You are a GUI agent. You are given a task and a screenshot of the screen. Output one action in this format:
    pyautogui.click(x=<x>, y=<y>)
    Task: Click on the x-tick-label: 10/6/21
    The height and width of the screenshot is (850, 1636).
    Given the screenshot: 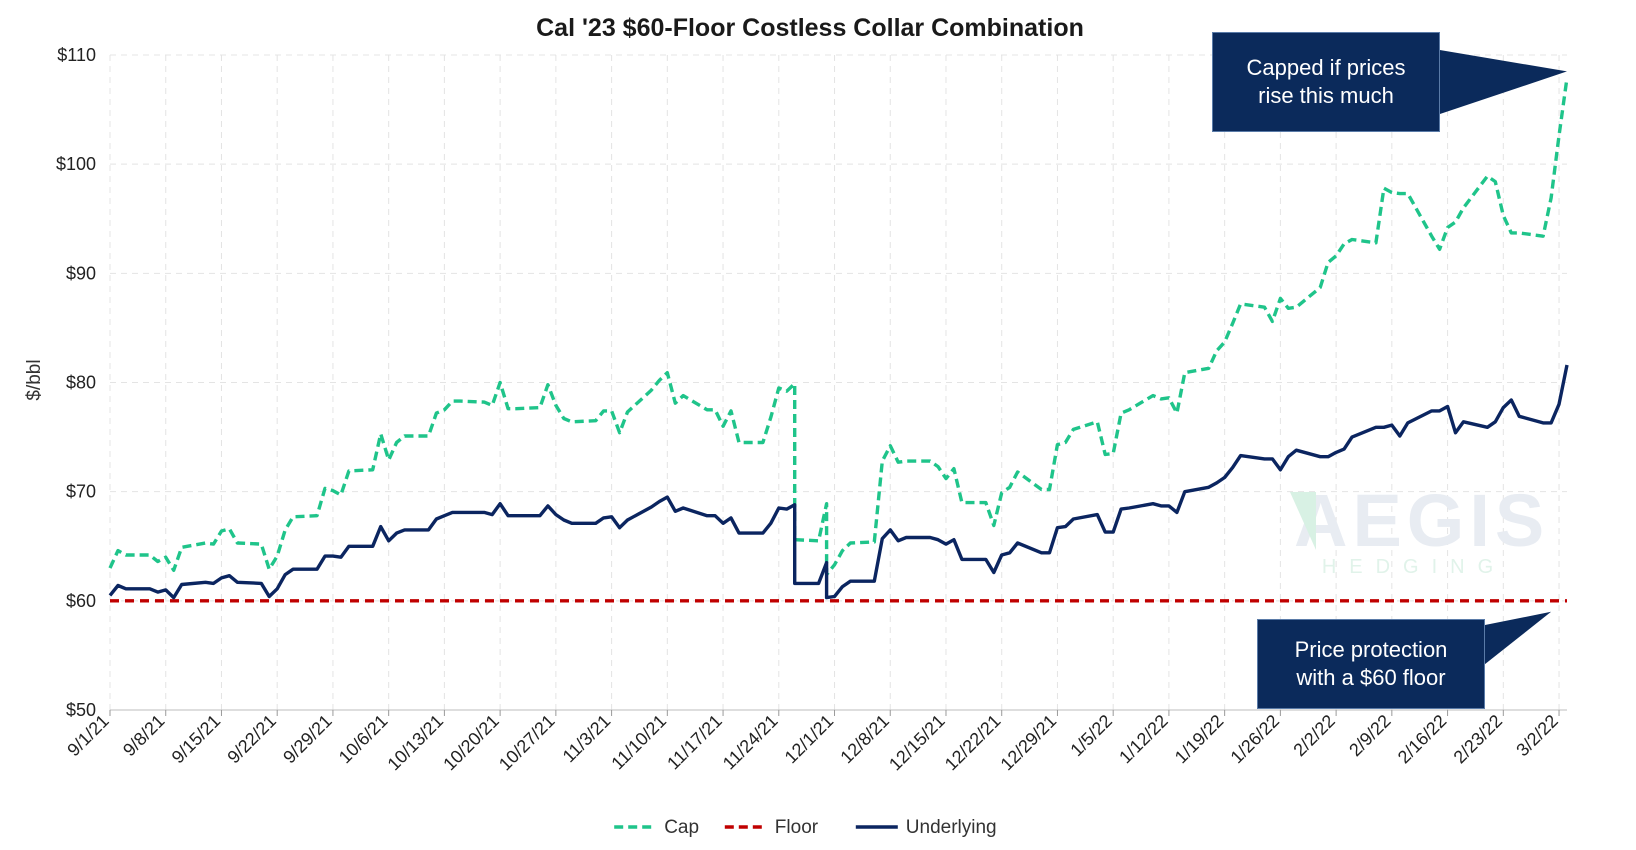 What is the action you would take?
    pyautogui.click(x=363, y=739)
    